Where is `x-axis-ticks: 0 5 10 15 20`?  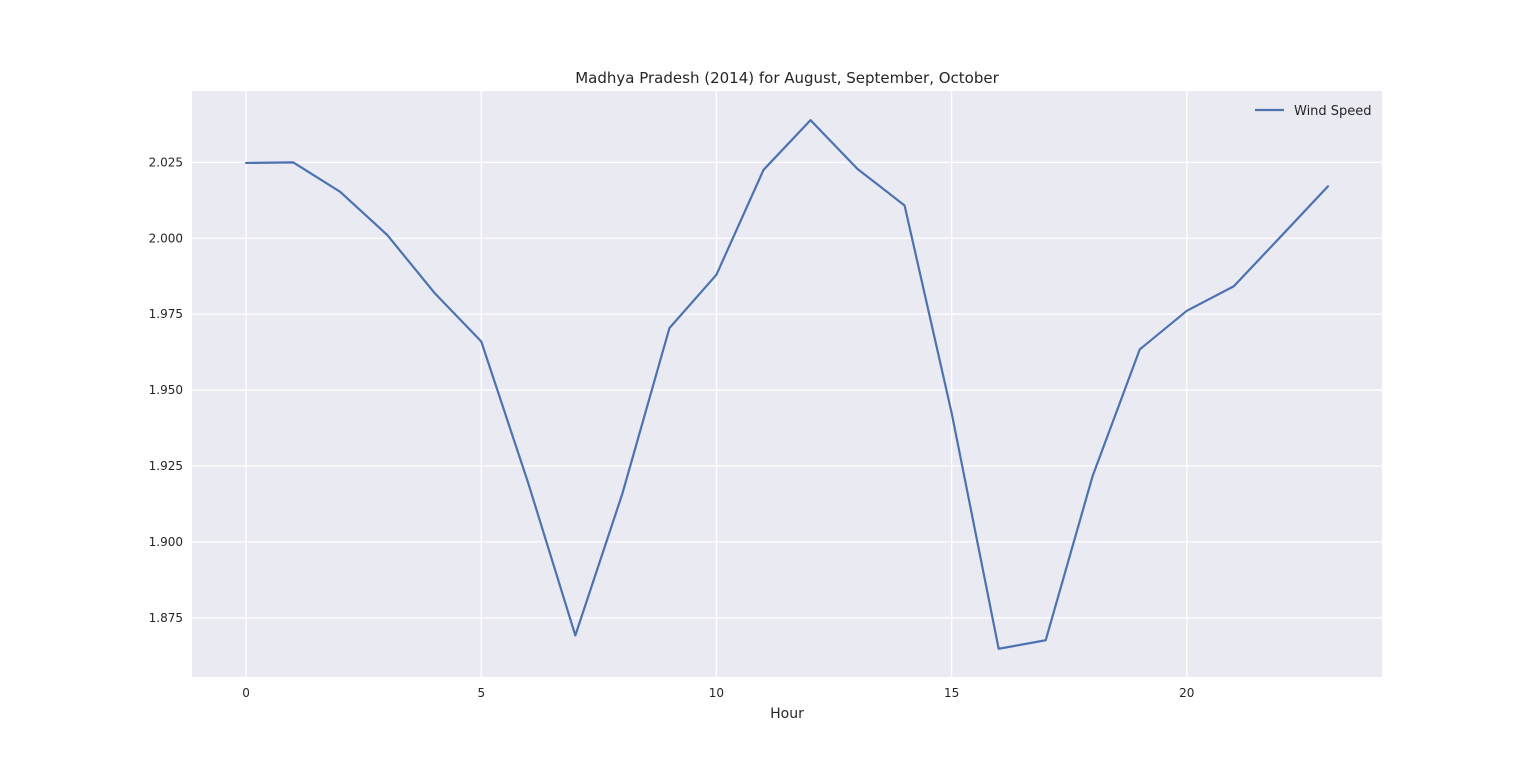
x-axis-ticks: 0 5 10 15 20 is located at coordinates (718, 693).